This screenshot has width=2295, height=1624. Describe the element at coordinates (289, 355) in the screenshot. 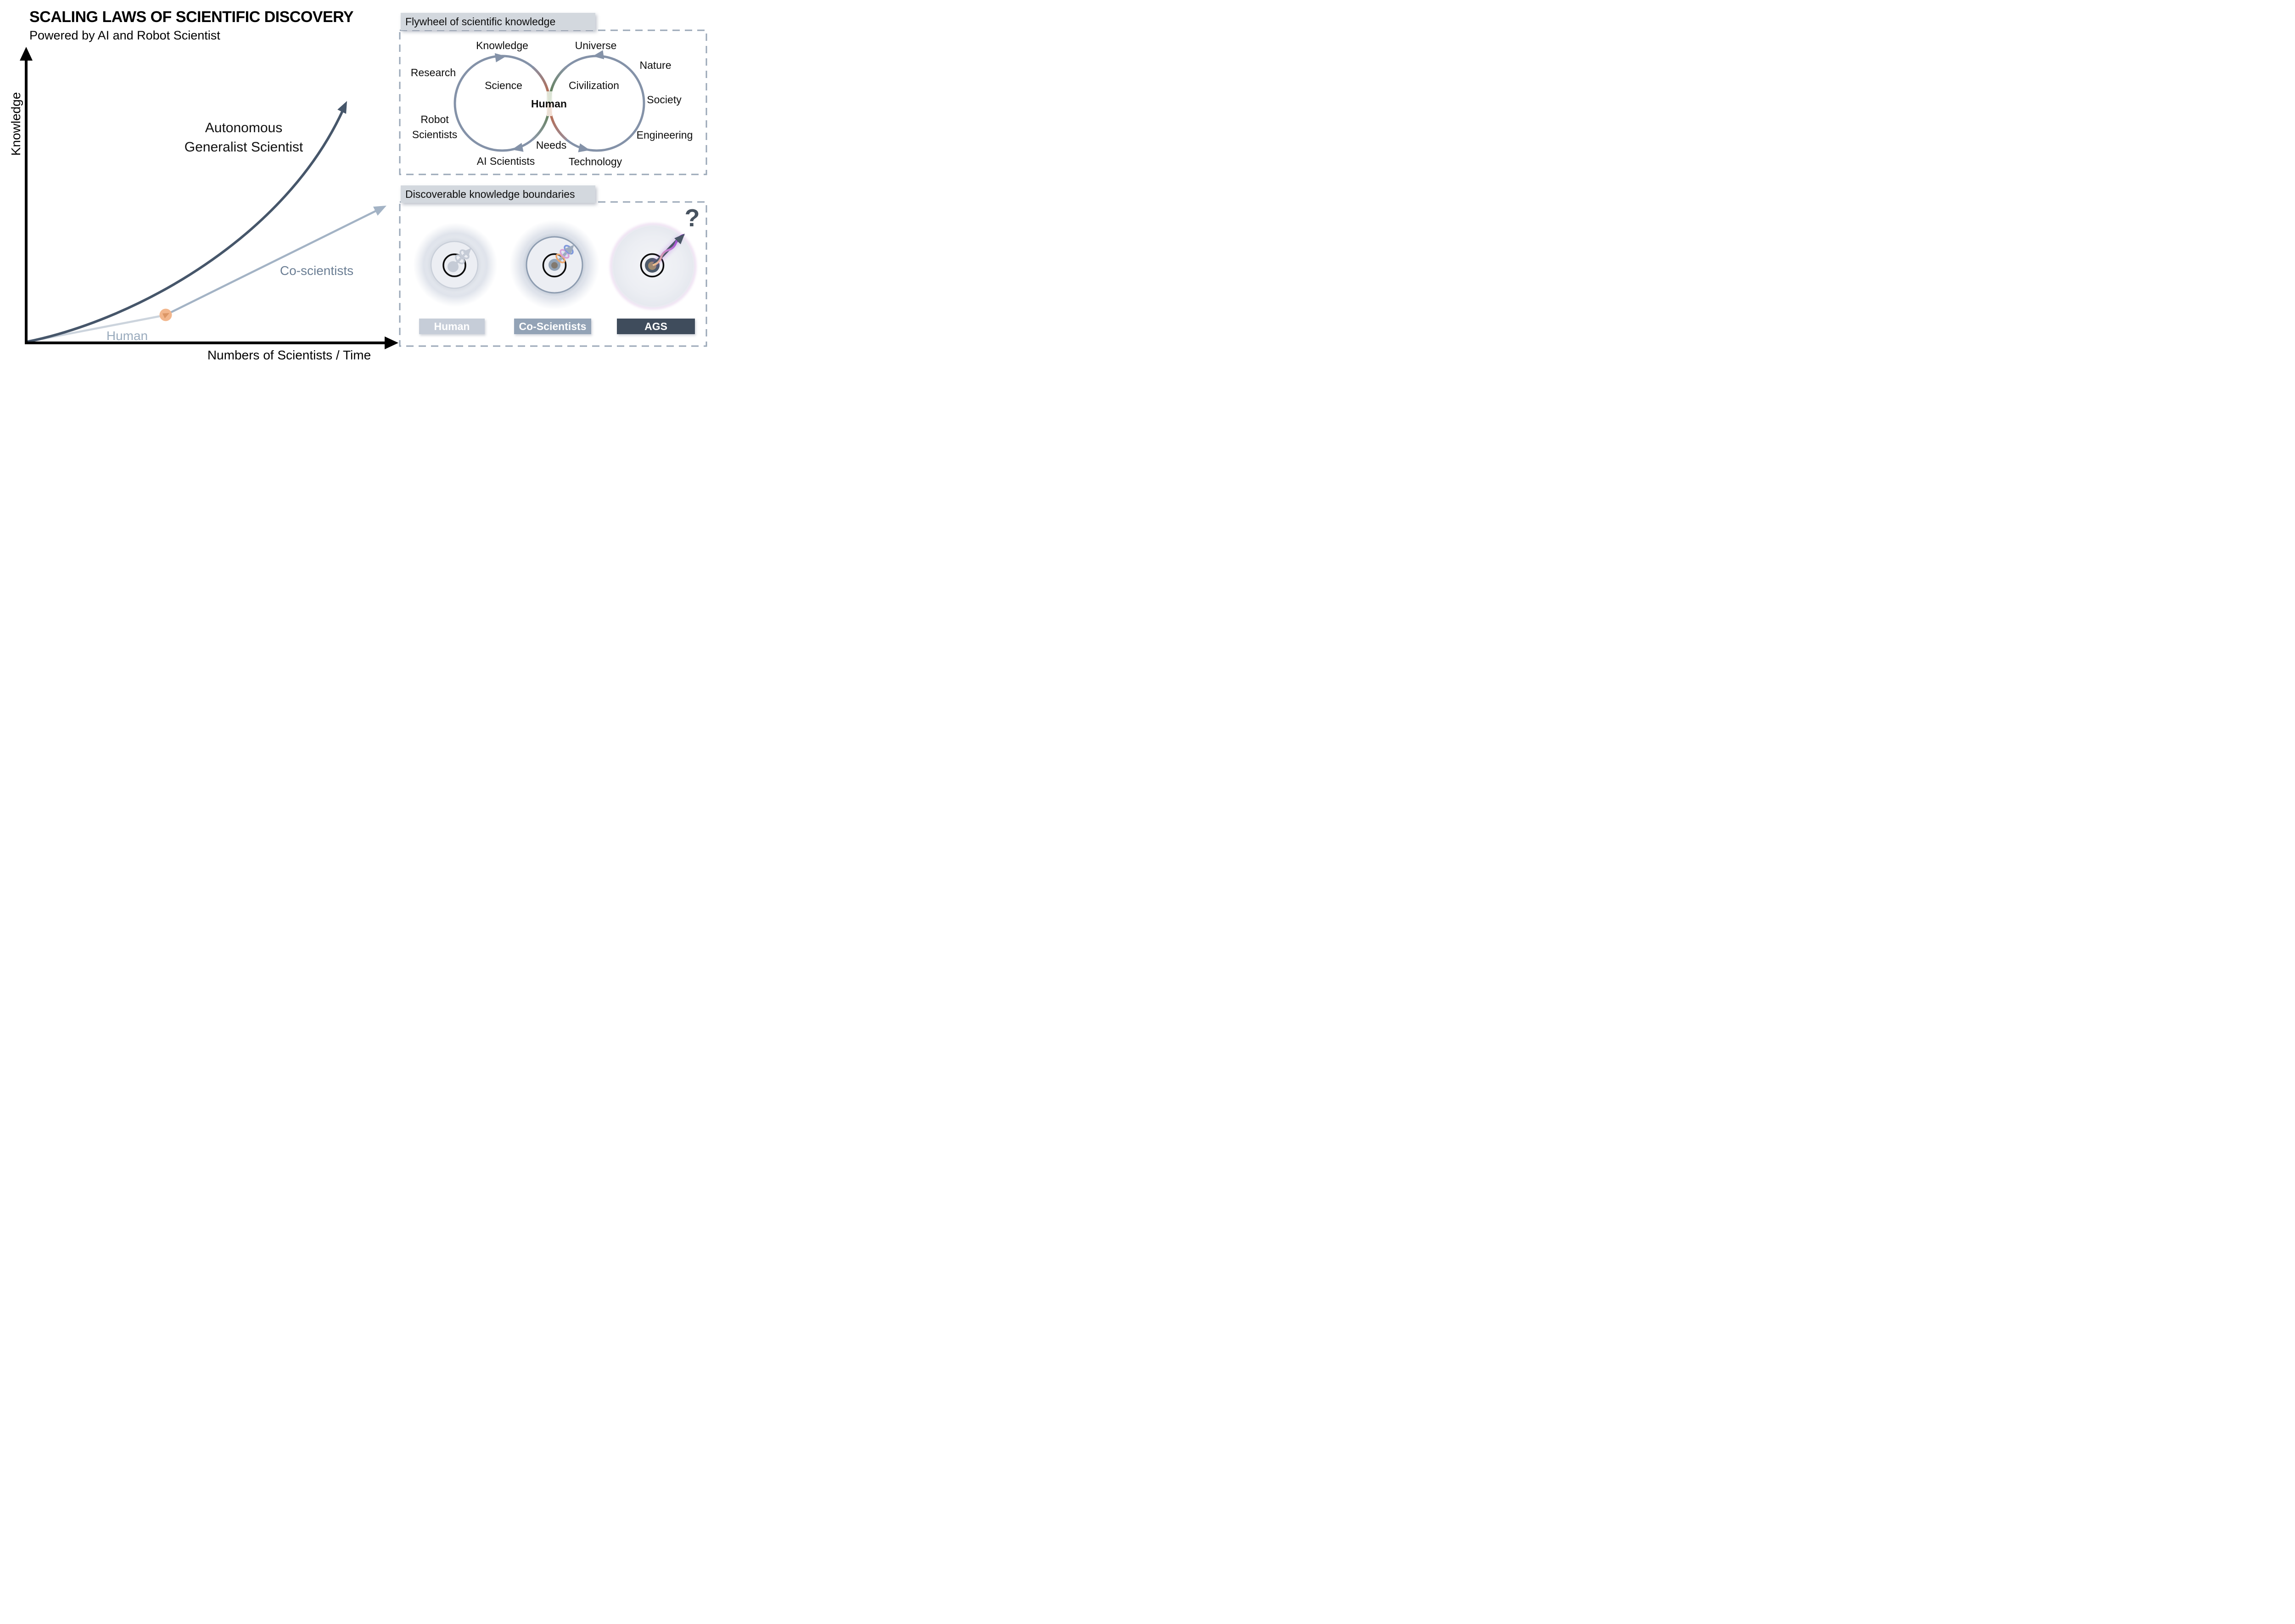

I see `x-axis-label: Numbers of Scientists / Time` at that location.